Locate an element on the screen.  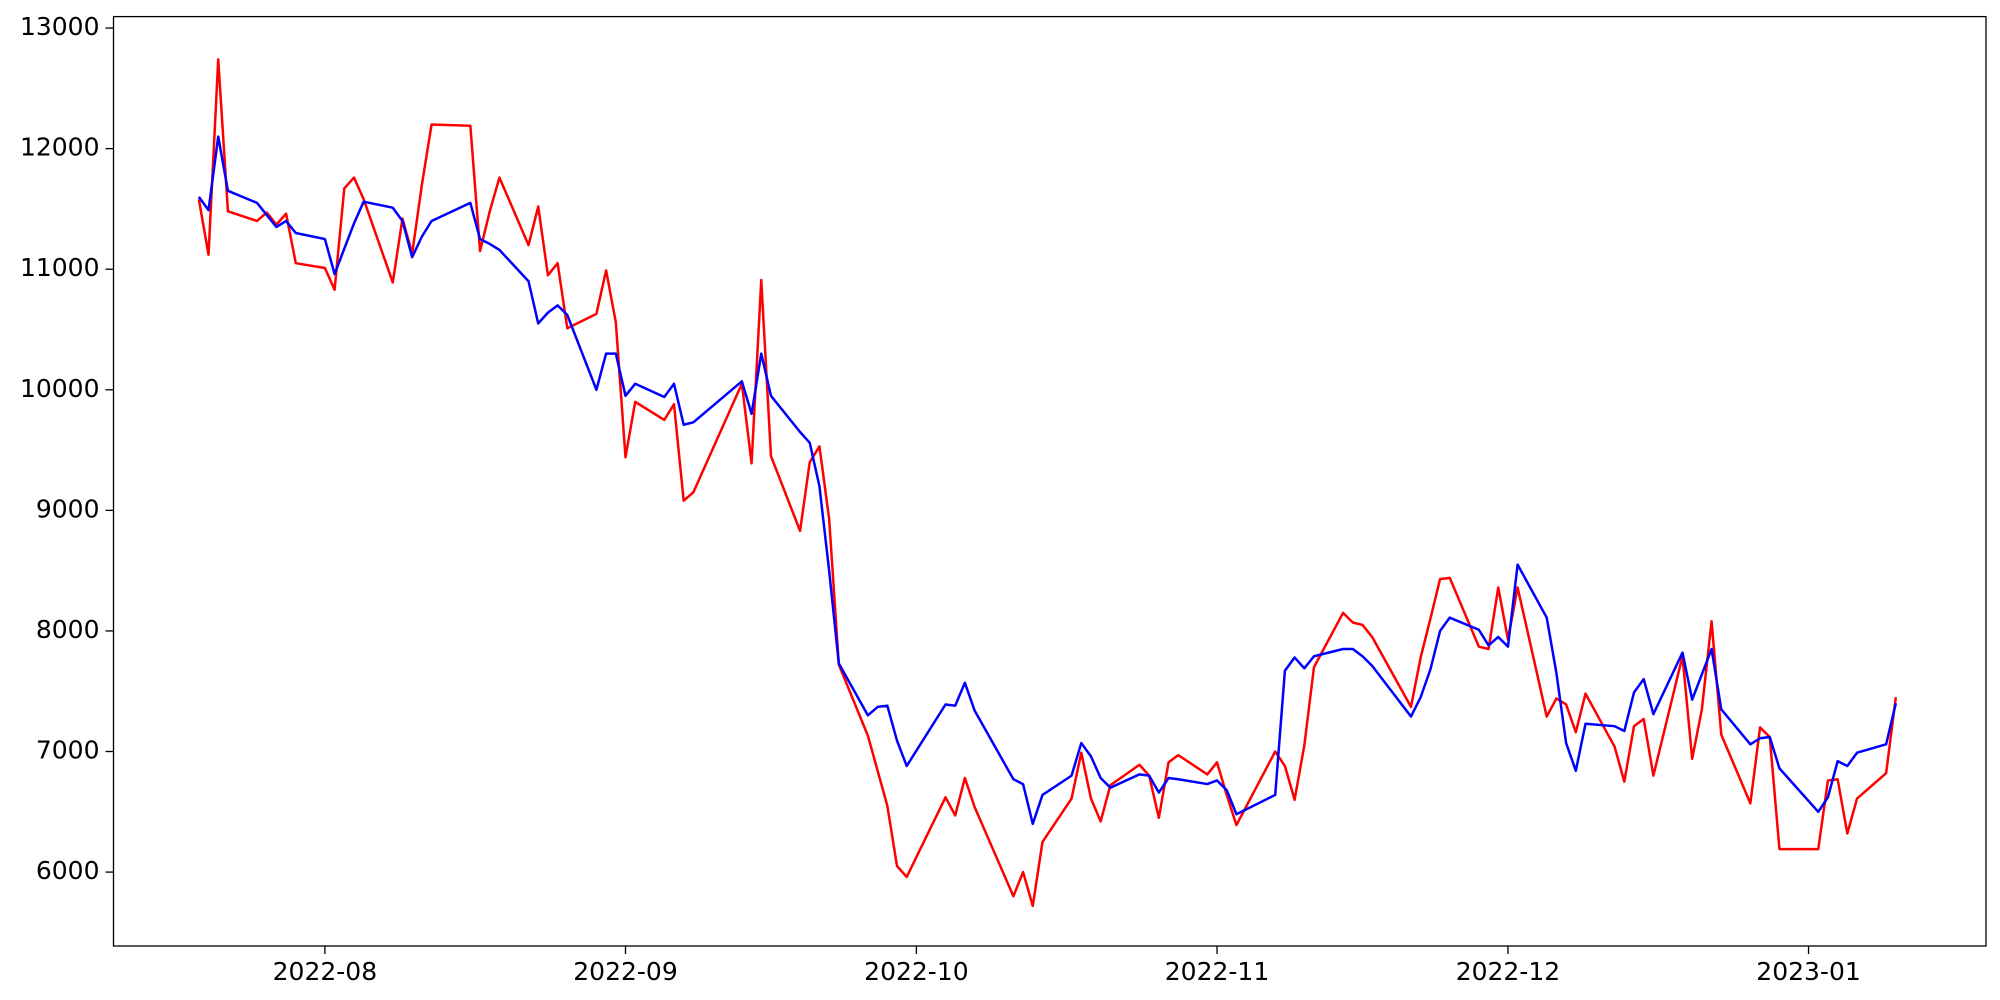
y-tick-label: 10000 is located at coordinates (60, 388).